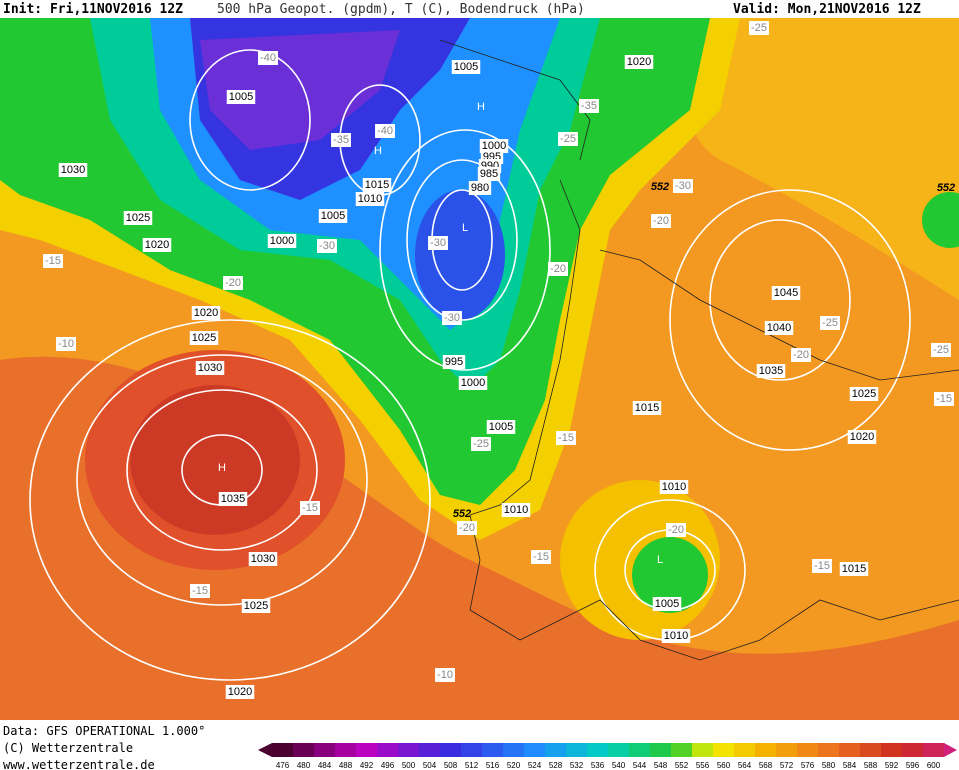 The width and height of the screenshot is (959, 770). Describe the element at coordinates (830, 323) in the screenshot. I see `temperature-label-text: -25` at that location.